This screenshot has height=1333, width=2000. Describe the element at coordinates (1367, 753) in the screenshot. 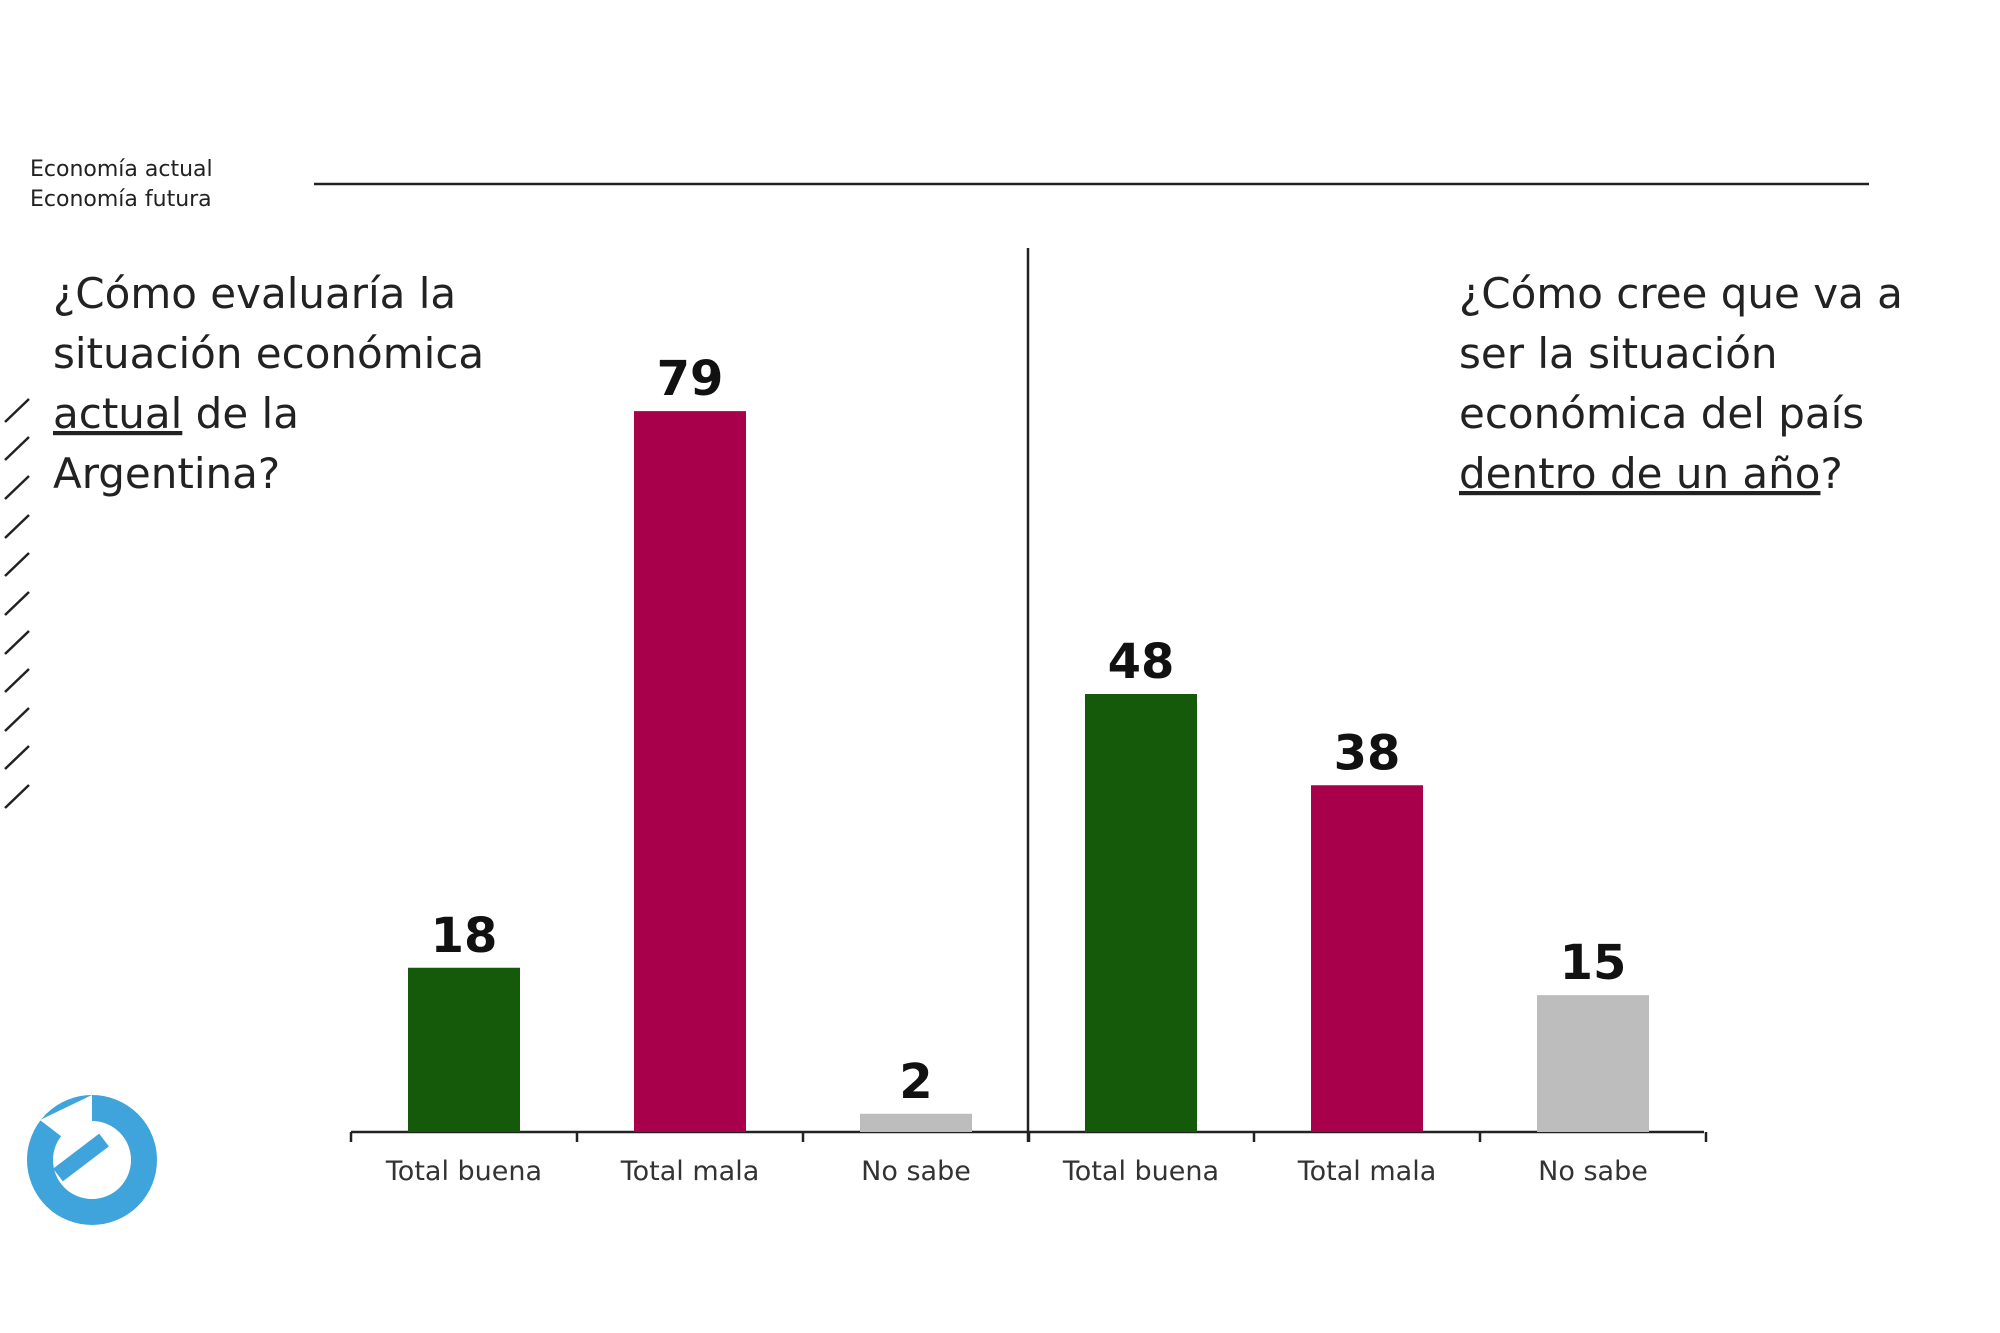

I see `value-label: 38` at that location.